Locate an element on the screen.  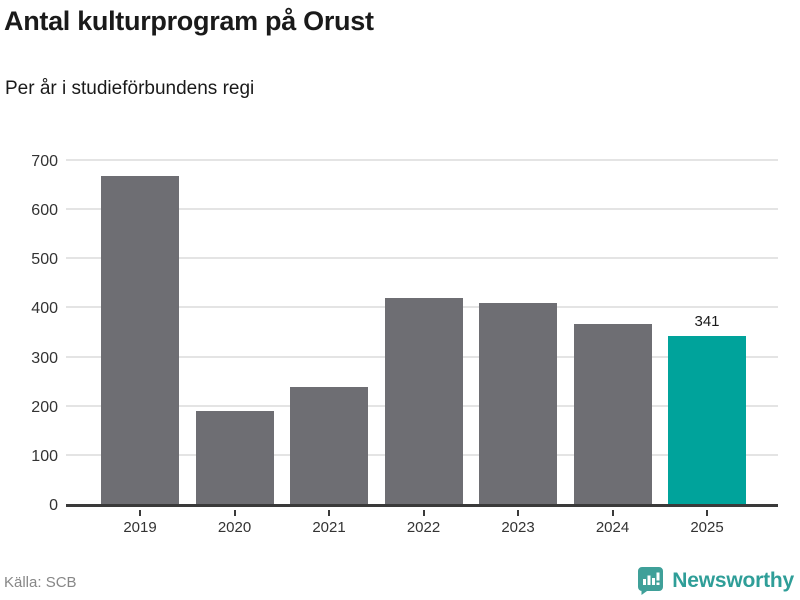
y-axis-tick-label: 700 is located at coordinates (44, 161).